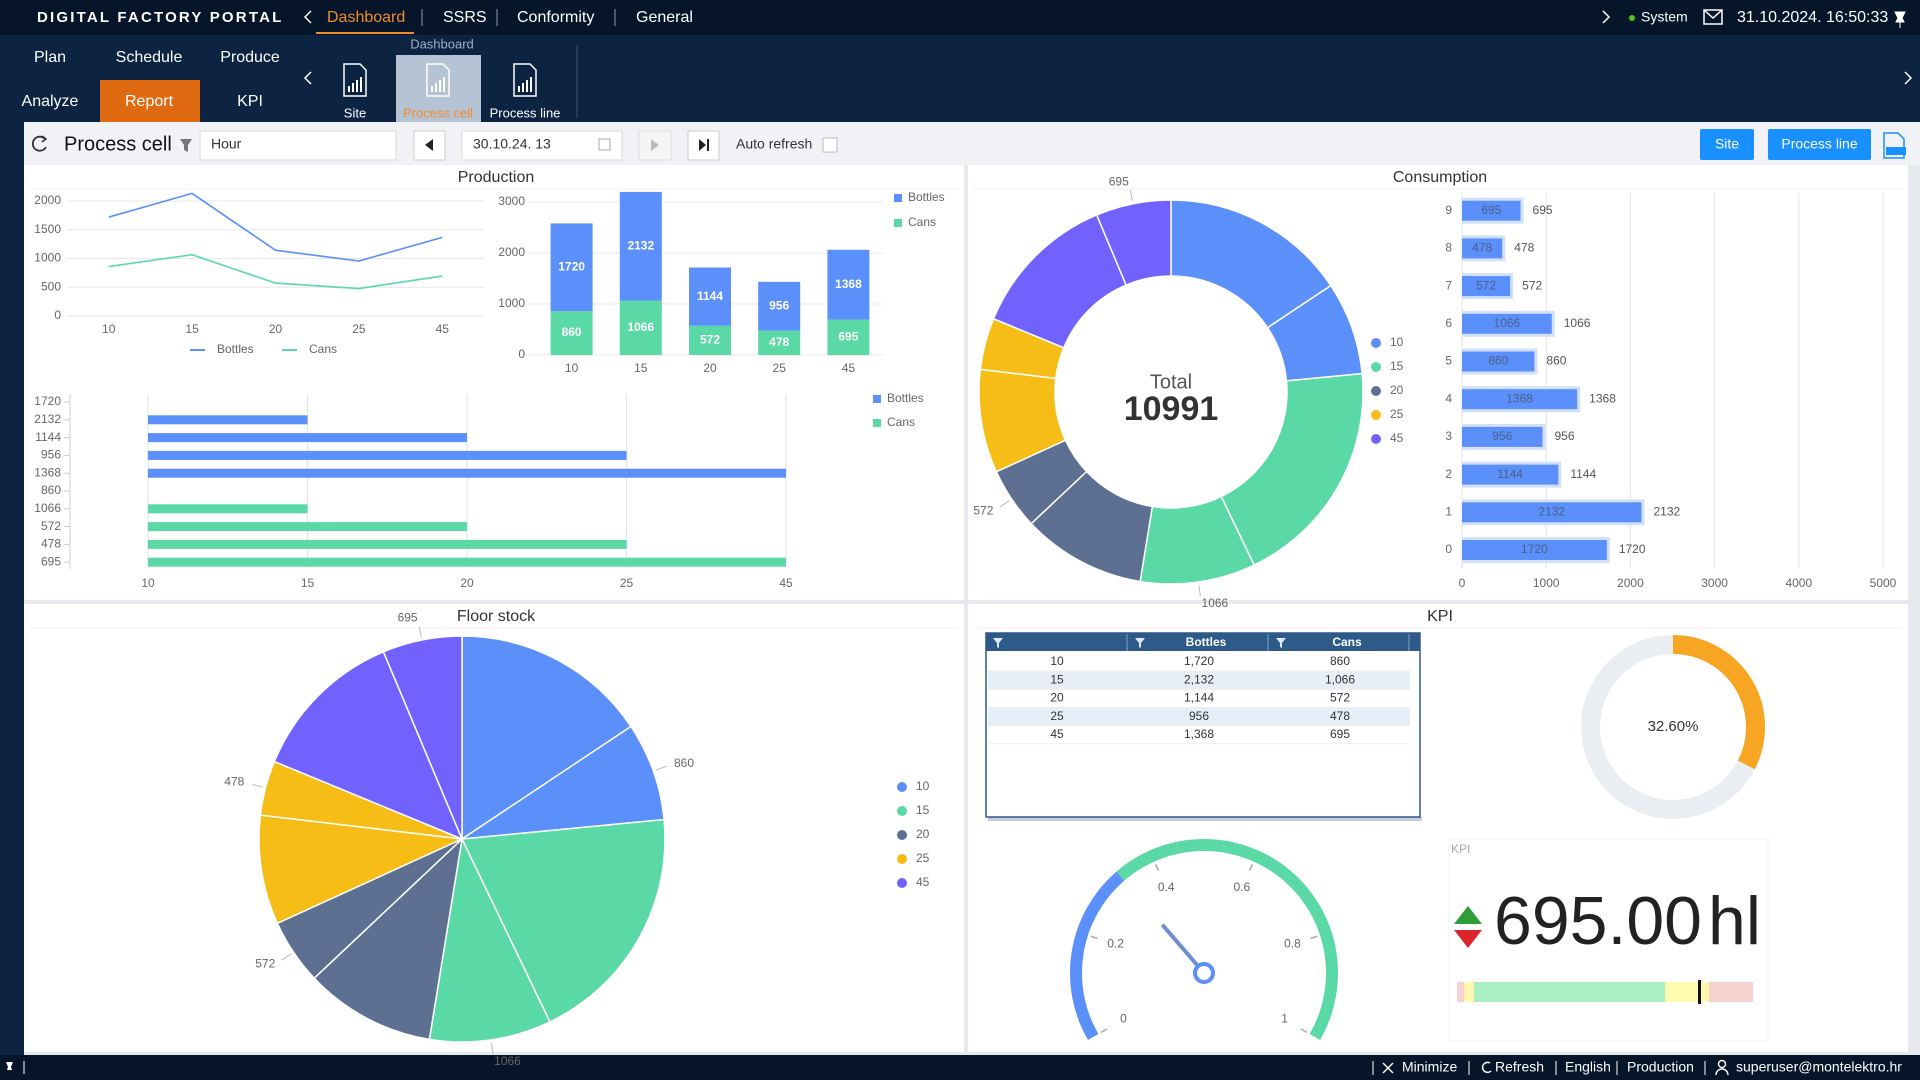 The height and width of the screenshot is (1080, 1920). What do you see at coordinates (1206, 642) in the screenshot?
I see `column-header: Bottles` at bounding box center [1206, 642].